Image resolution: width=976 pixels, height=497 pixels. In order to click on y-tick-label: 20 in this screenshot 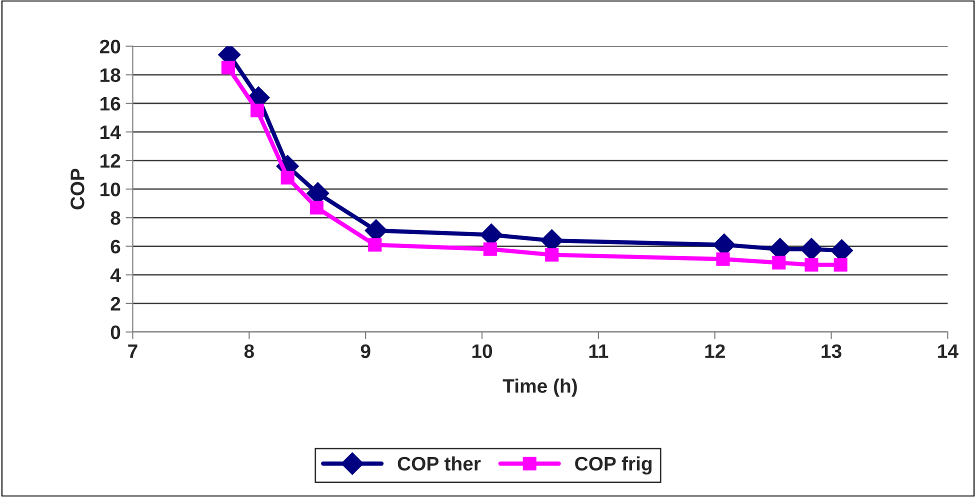, I will do `click(110, 47)`.